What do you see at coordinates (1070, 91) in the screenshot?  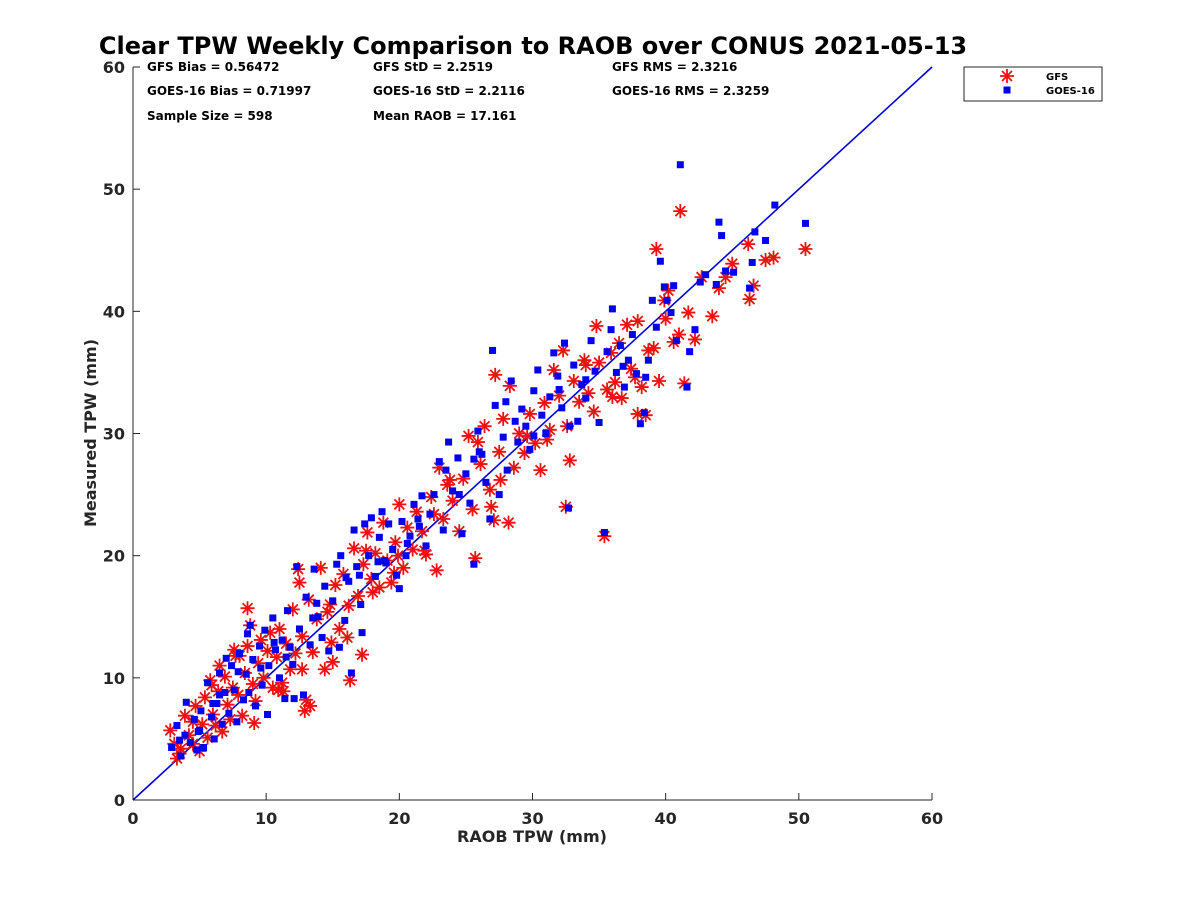 I see `legend-goes16-label: GOES-16` at bounding box center [1070, 91].